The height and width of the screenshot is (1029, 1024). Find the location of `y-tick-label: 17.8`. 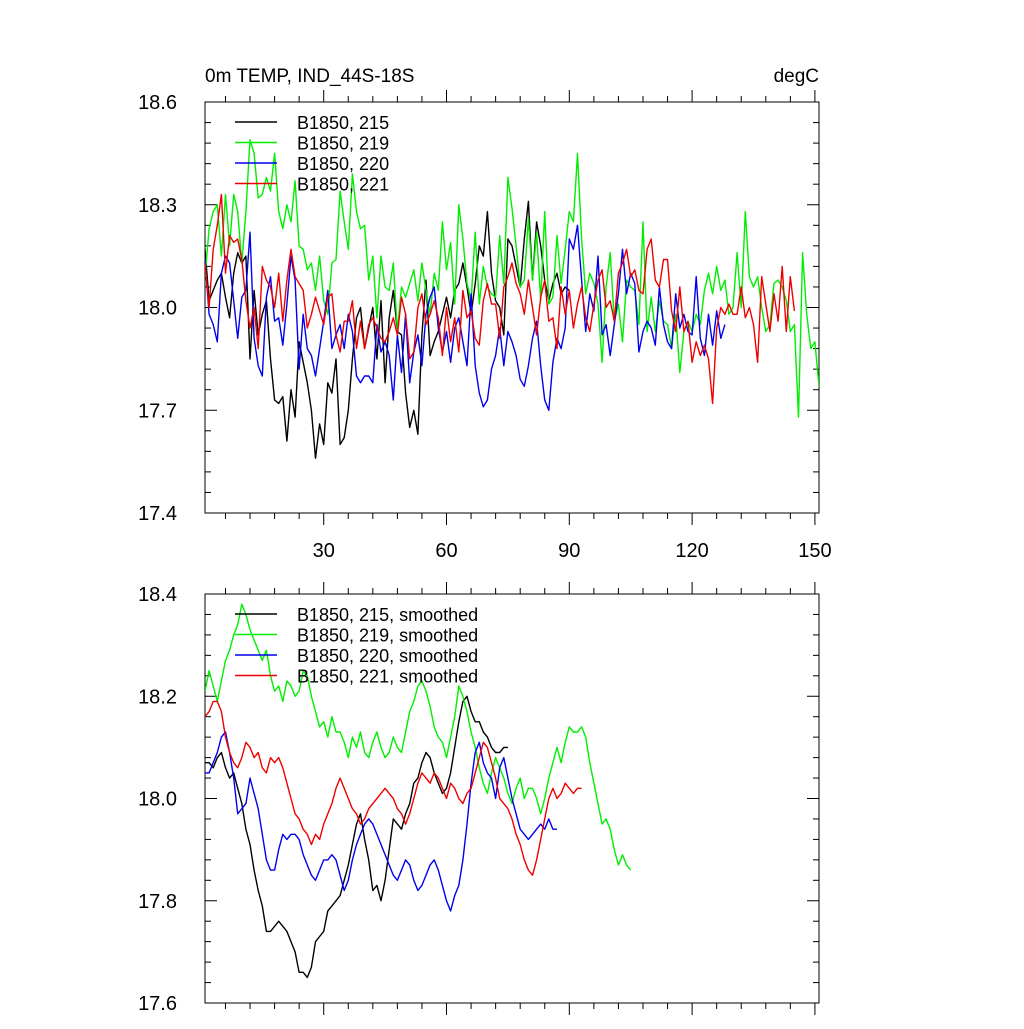

y-tick-label: 17.8 is located at coordinates (157, 902).